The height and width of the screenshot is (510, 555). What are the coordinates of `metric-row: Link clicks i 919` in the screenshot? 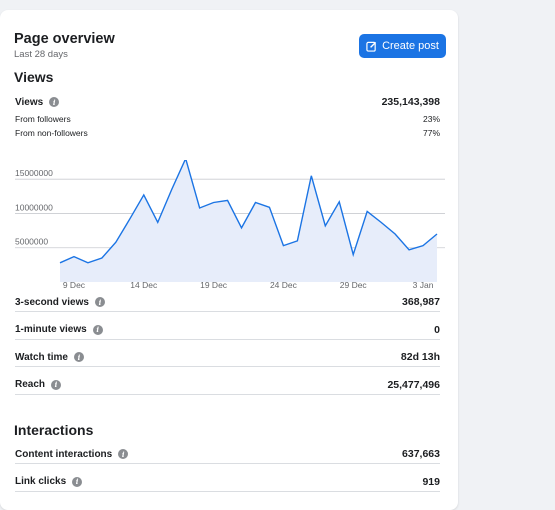 It's located at (227, 482).